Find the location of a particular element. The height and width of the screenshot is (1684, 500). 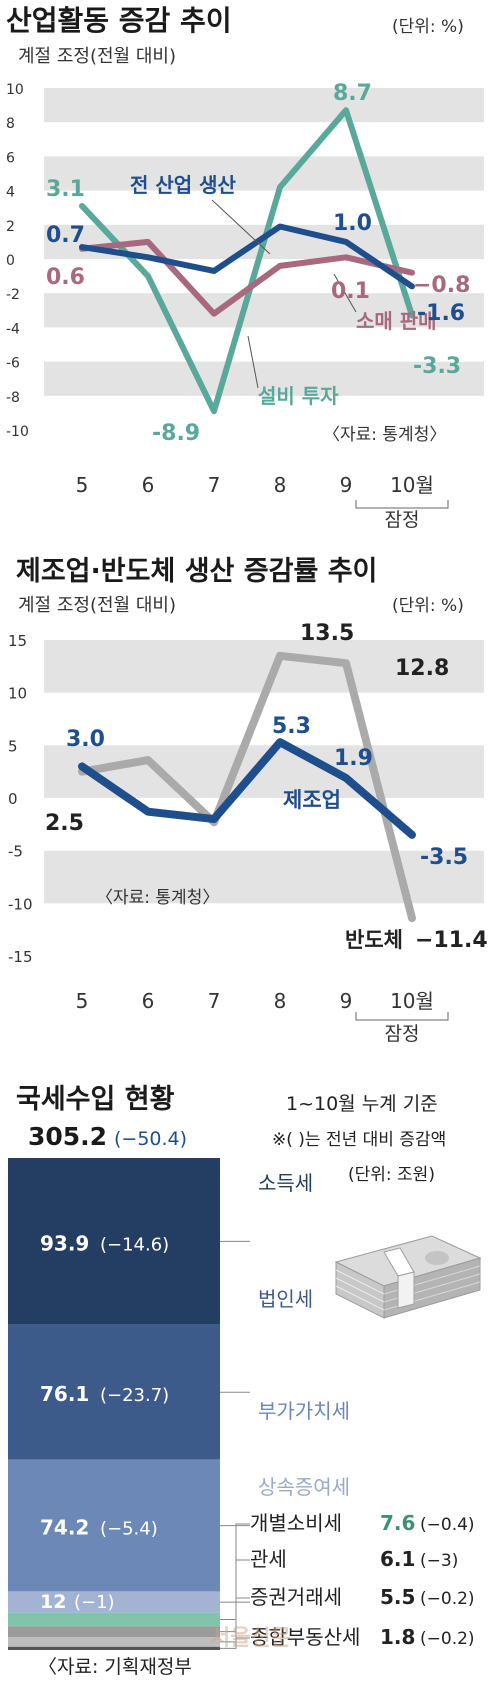

chart1-series-lines is located at coordinates (247, 261).